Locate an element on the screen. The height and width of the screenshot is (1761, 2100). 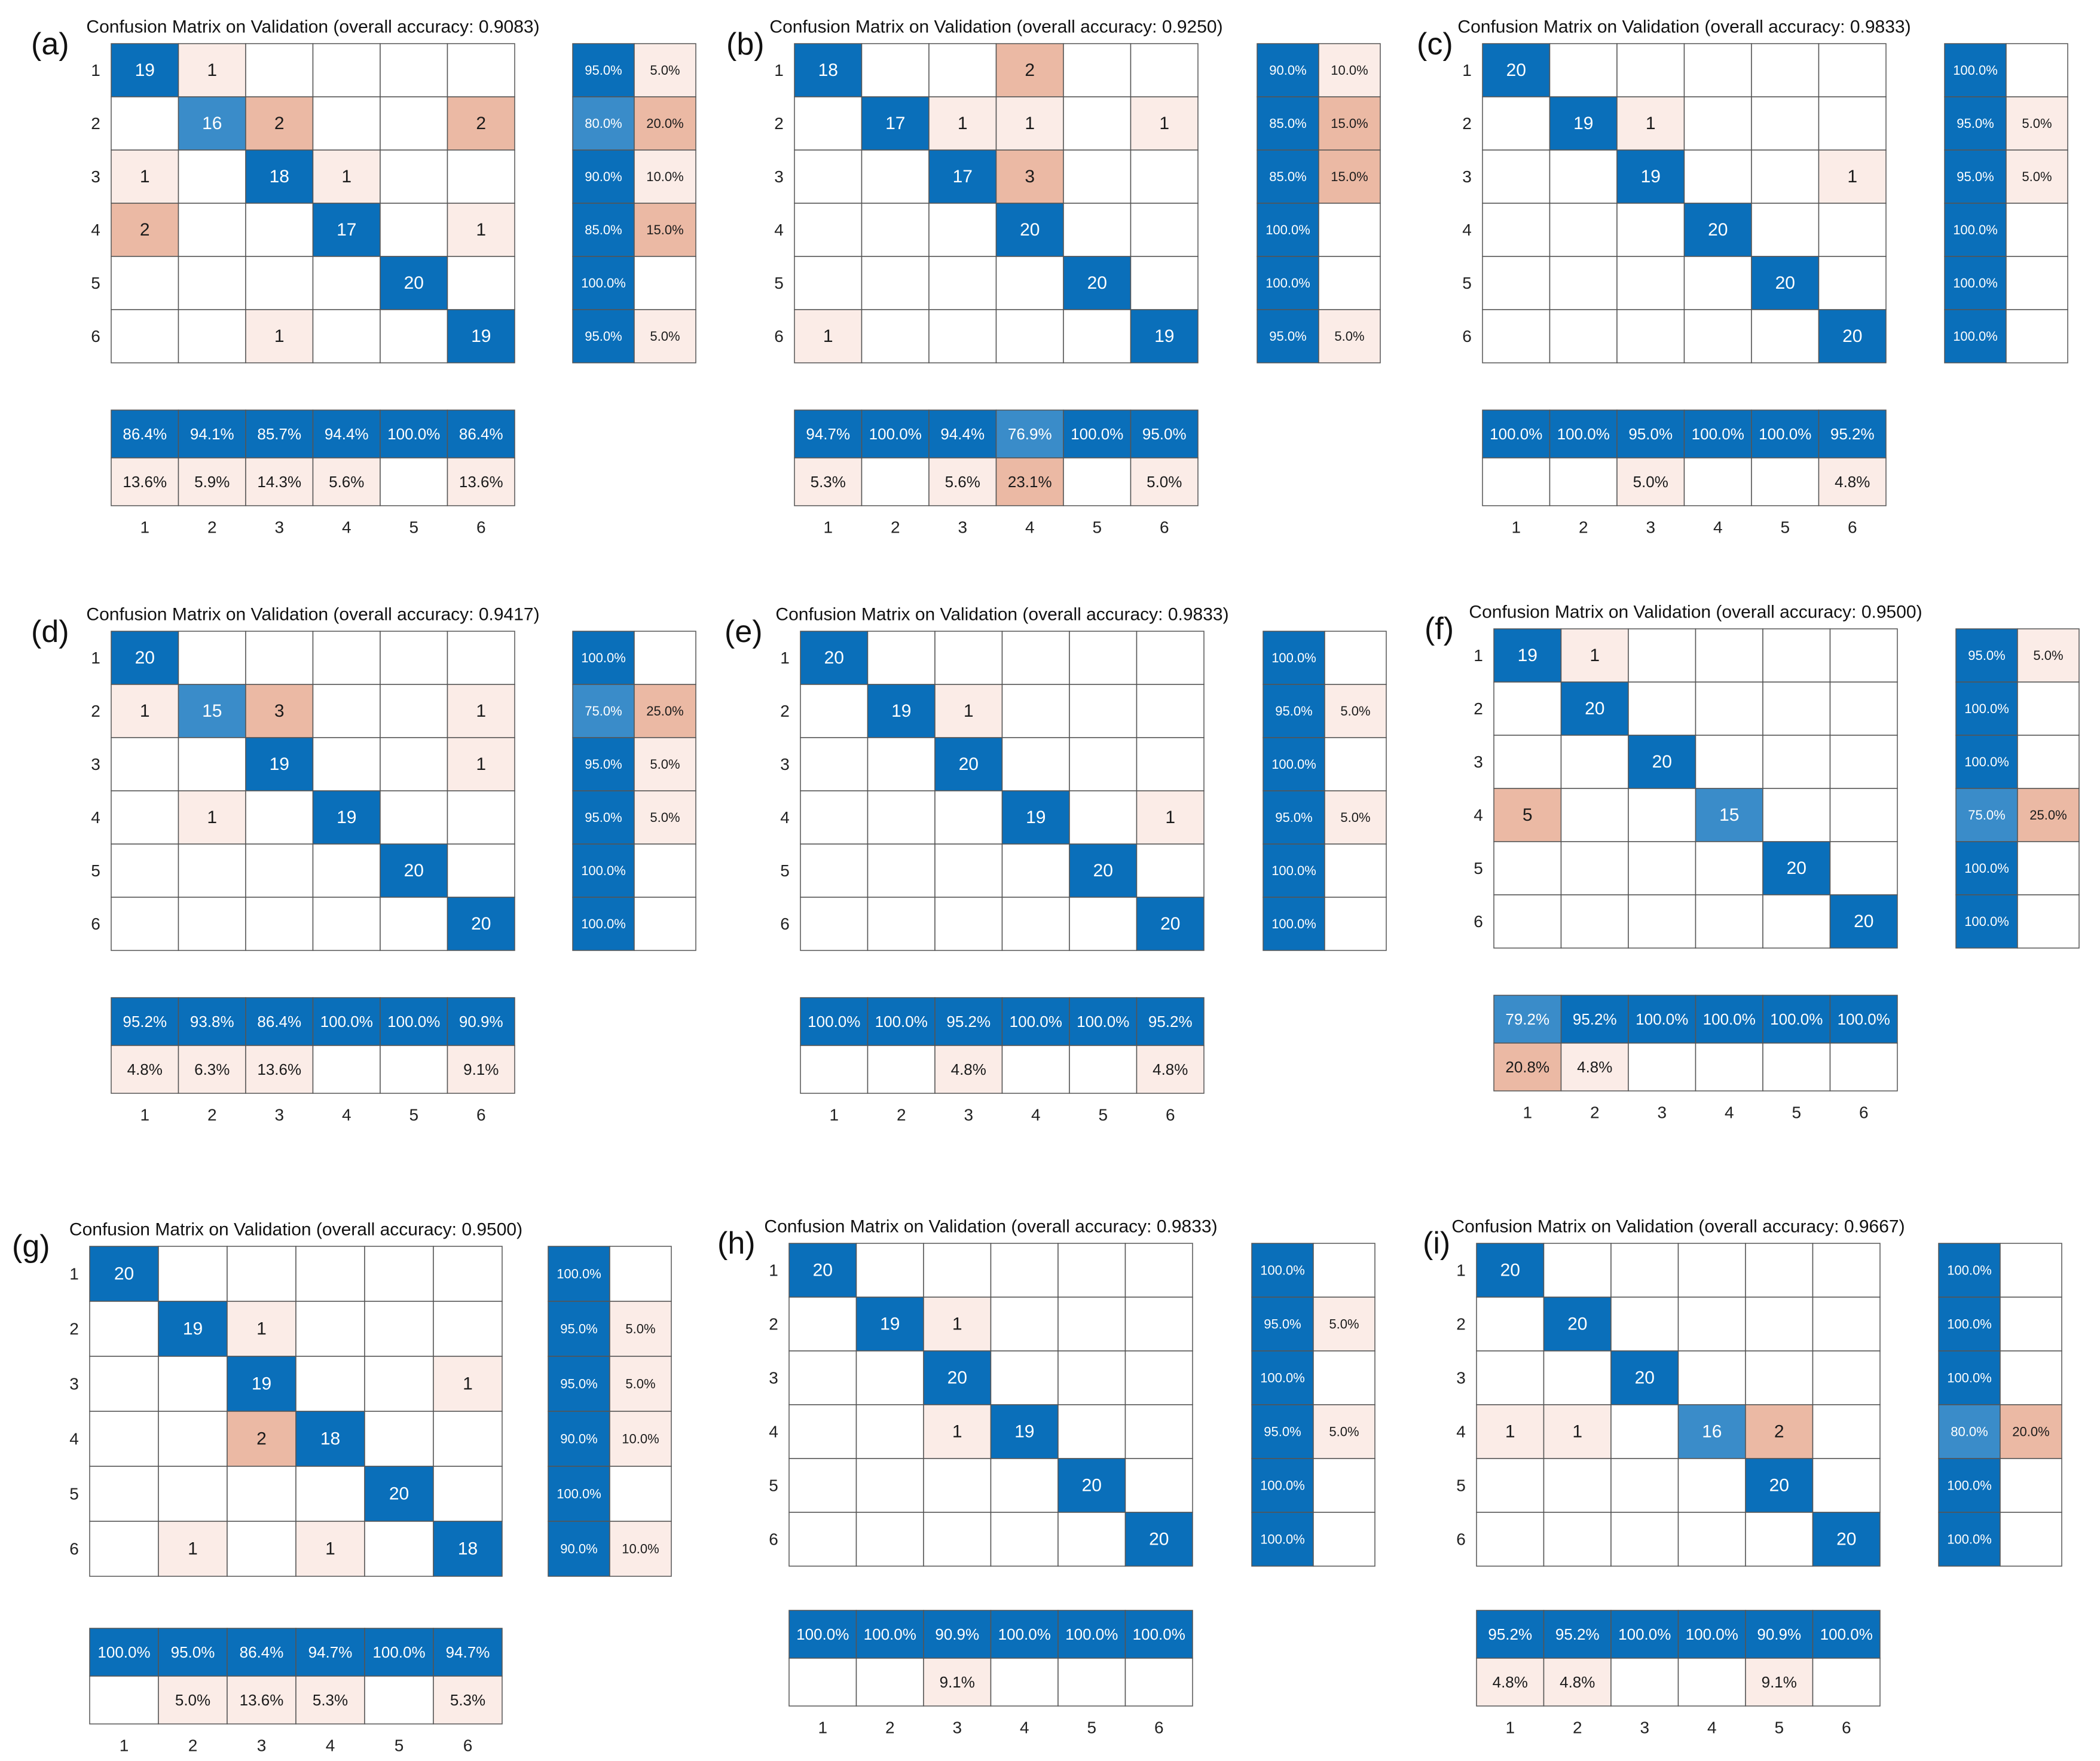
cell-count: 16 is located at coordinates (1712, 1432).